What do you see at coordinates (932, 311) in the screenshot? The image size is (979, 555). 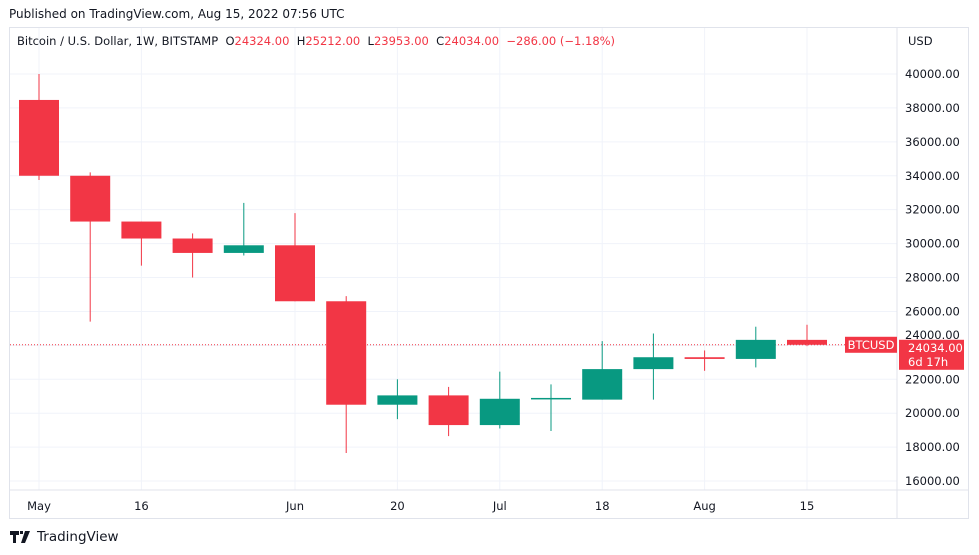 I see `y-tick-label: 26000.00` at bounding box center [932, 311].